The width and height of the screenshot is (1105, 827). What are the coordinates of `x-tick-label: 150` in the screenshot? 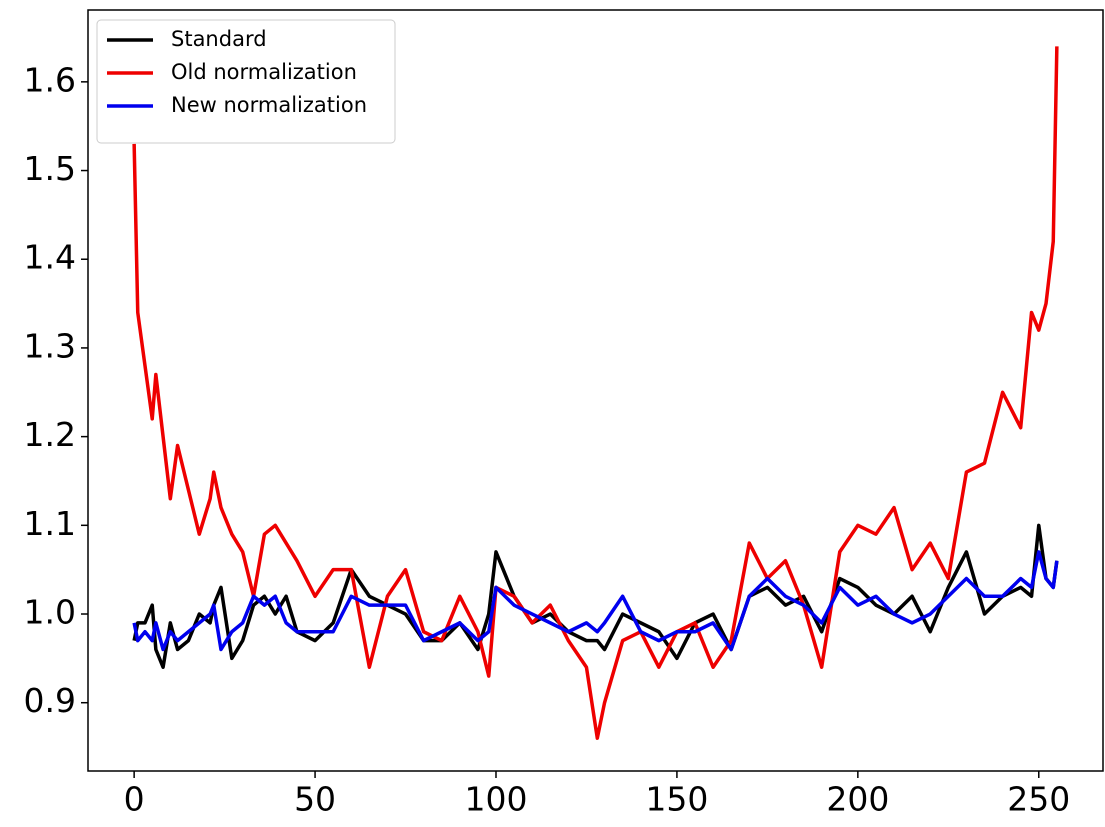 It's located at (676, 799).